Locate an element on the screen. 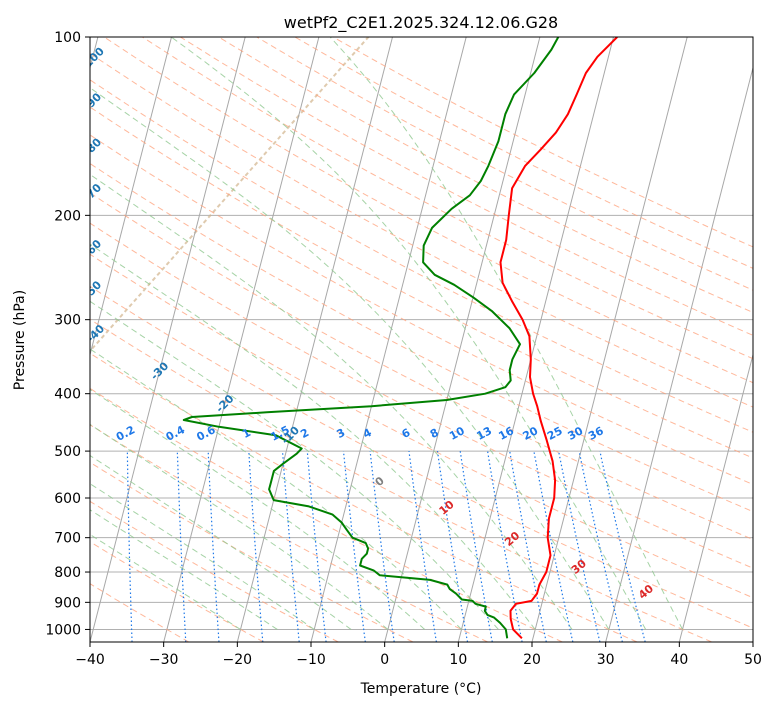 Image resolution: width=775 pixels, height=708 pixels. mixing-ratio-label: 10 is located at coordinates (457, 433).